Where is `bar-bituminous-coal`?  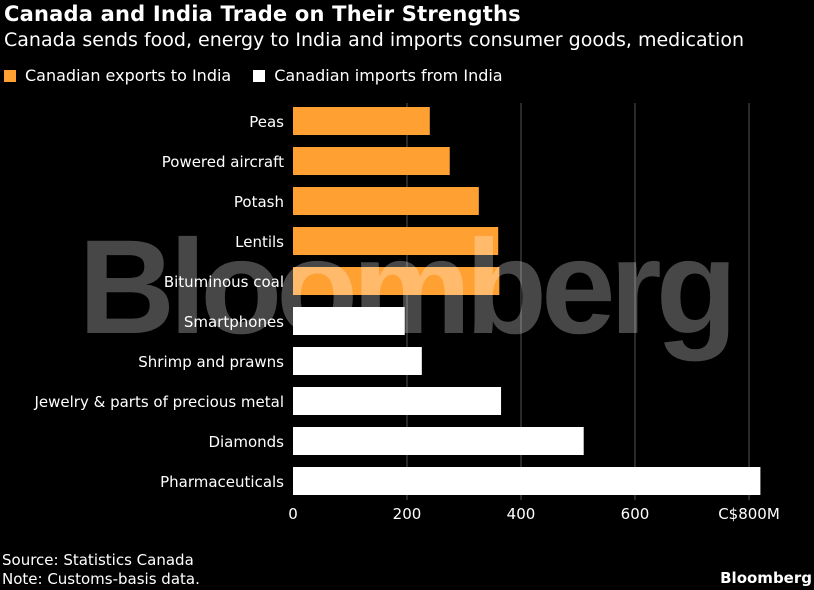 bar-bituminous-coal is located at coordinates (396, 281).